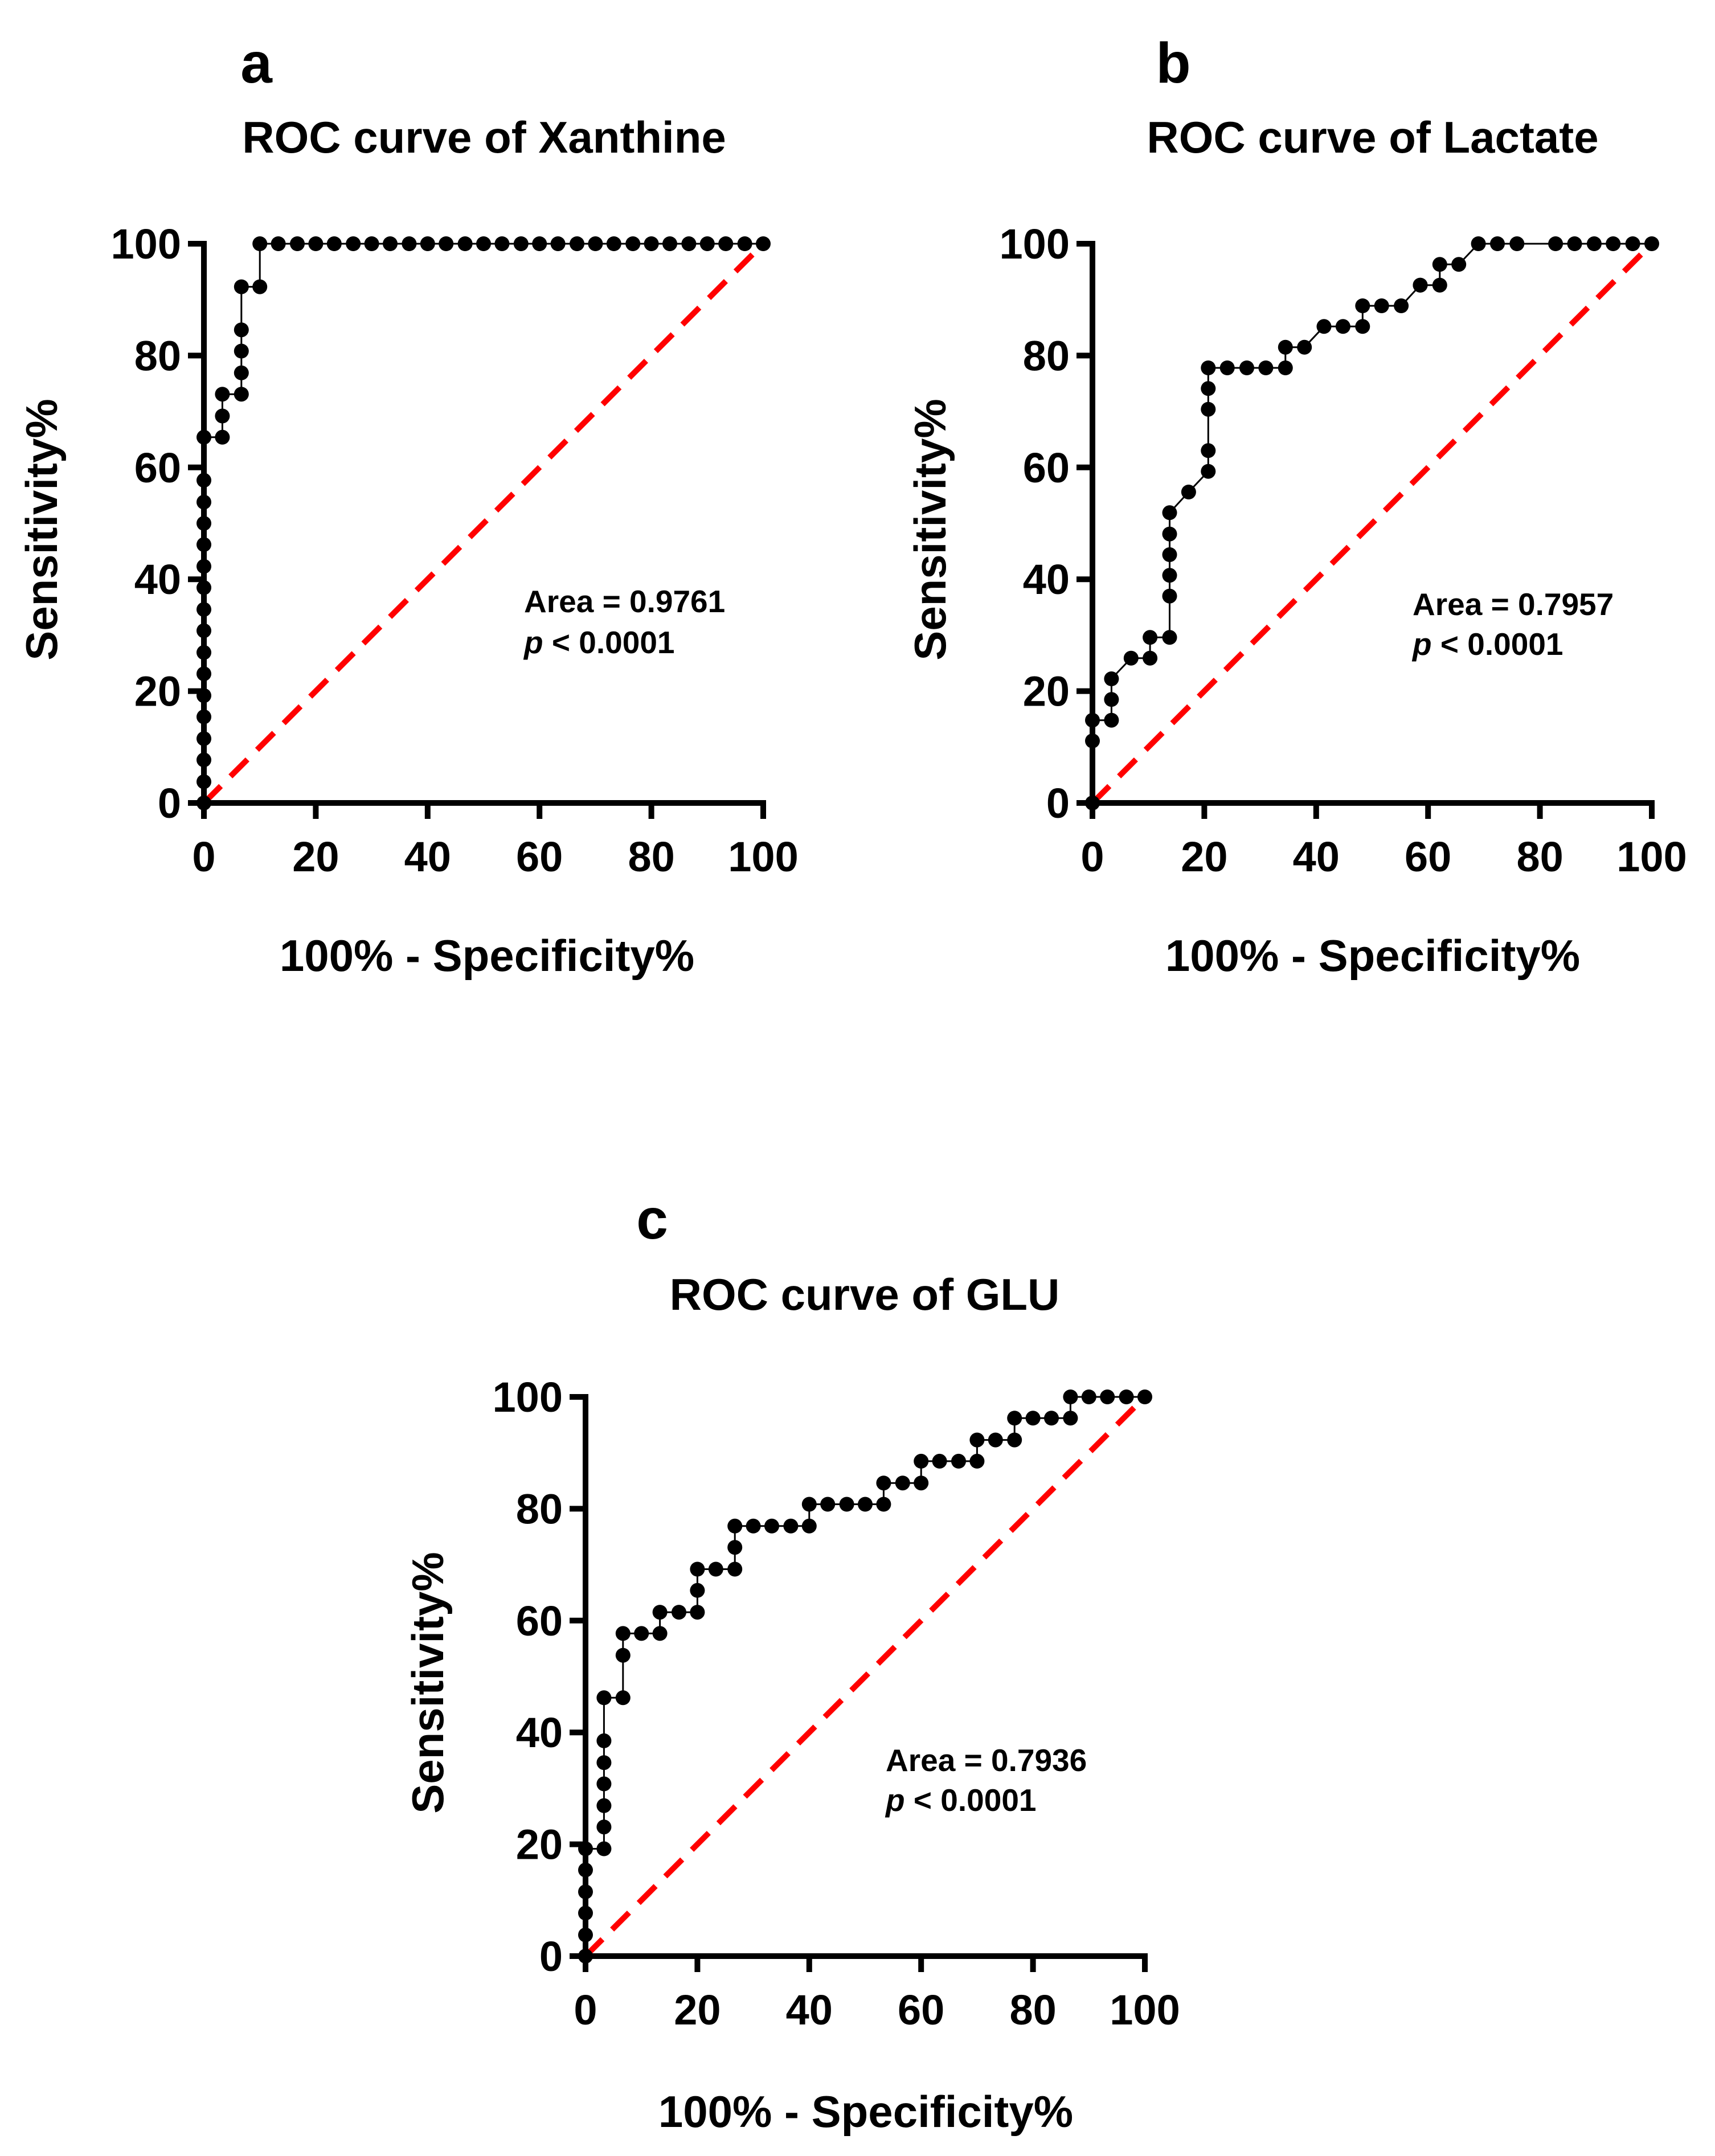  What do you see at coordinates (539, 1508) in the screenshot?
I see `panel-c-y-tick-label: 80` at bounding box center [539, 1508].